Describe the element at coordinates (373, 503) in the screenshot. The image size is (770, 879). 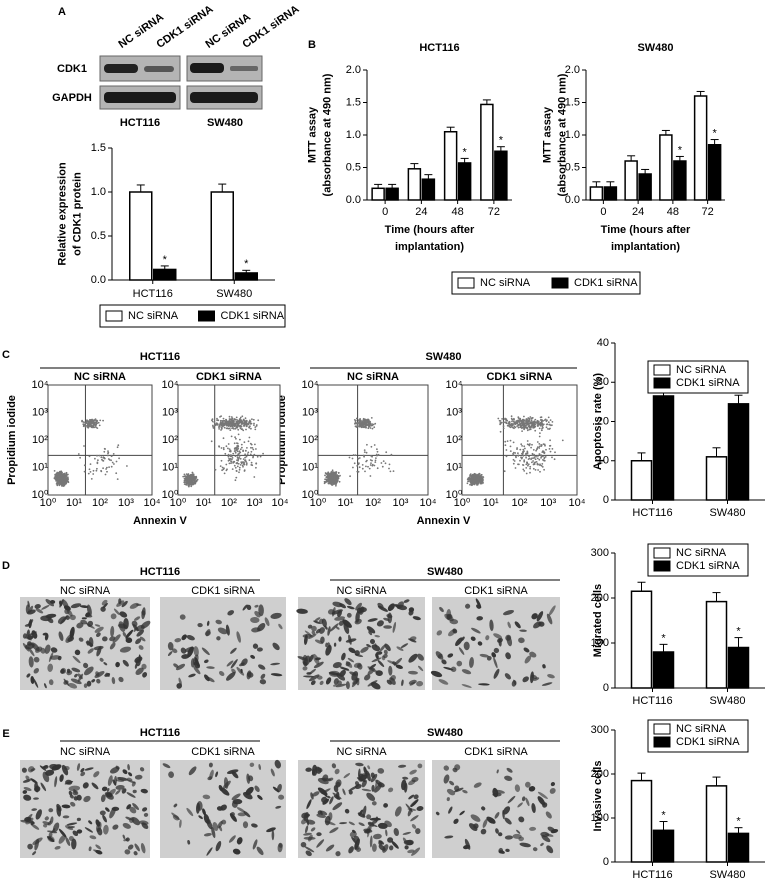
I see `x-tick-label: 10²` at that location.